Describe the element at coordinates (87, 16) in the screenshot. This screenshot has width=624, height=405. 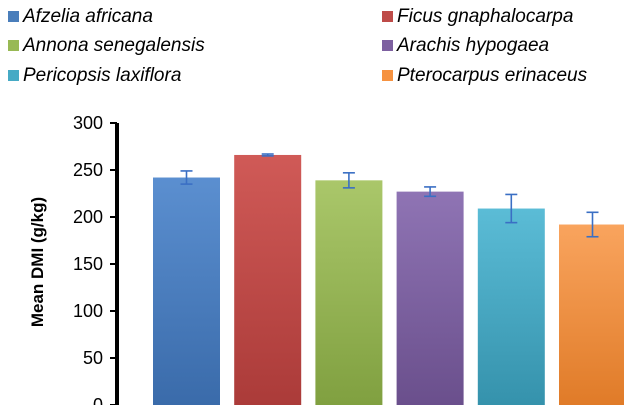
I see `legend-label: Afzelia africana` at that location.